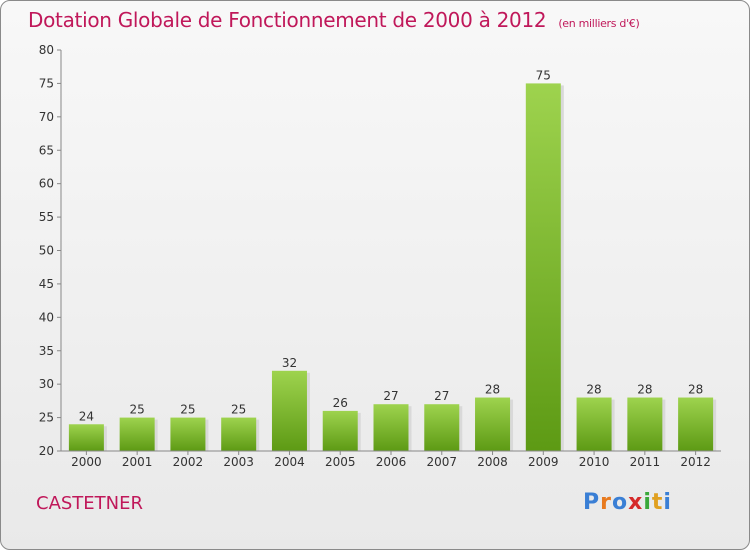 The height and width of the screenshot is (550, 750). Describe the element at coordinates (188, 462) in the screenshot. I see `x-tick-label: 2002` at that location.